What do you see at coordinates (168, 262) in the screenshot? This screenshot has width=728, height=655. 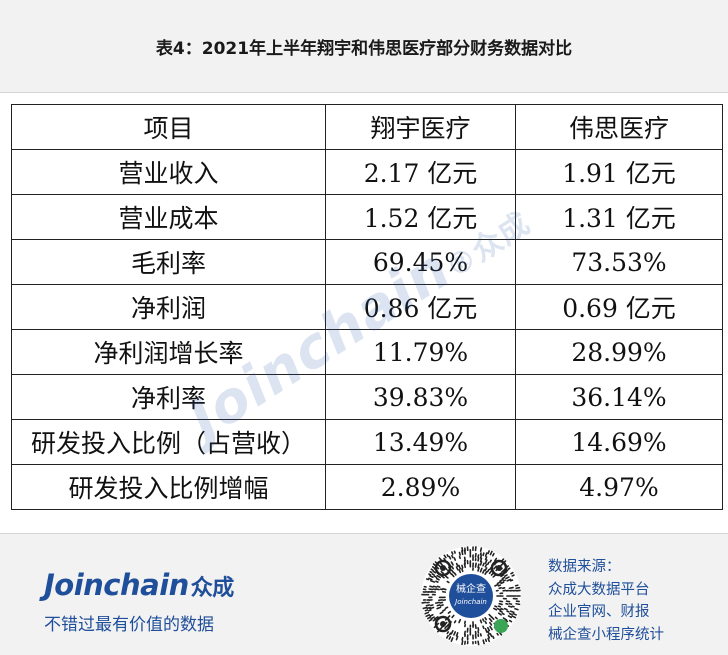 I see `row-label: 毛利率` at bounding box center [168, 262].